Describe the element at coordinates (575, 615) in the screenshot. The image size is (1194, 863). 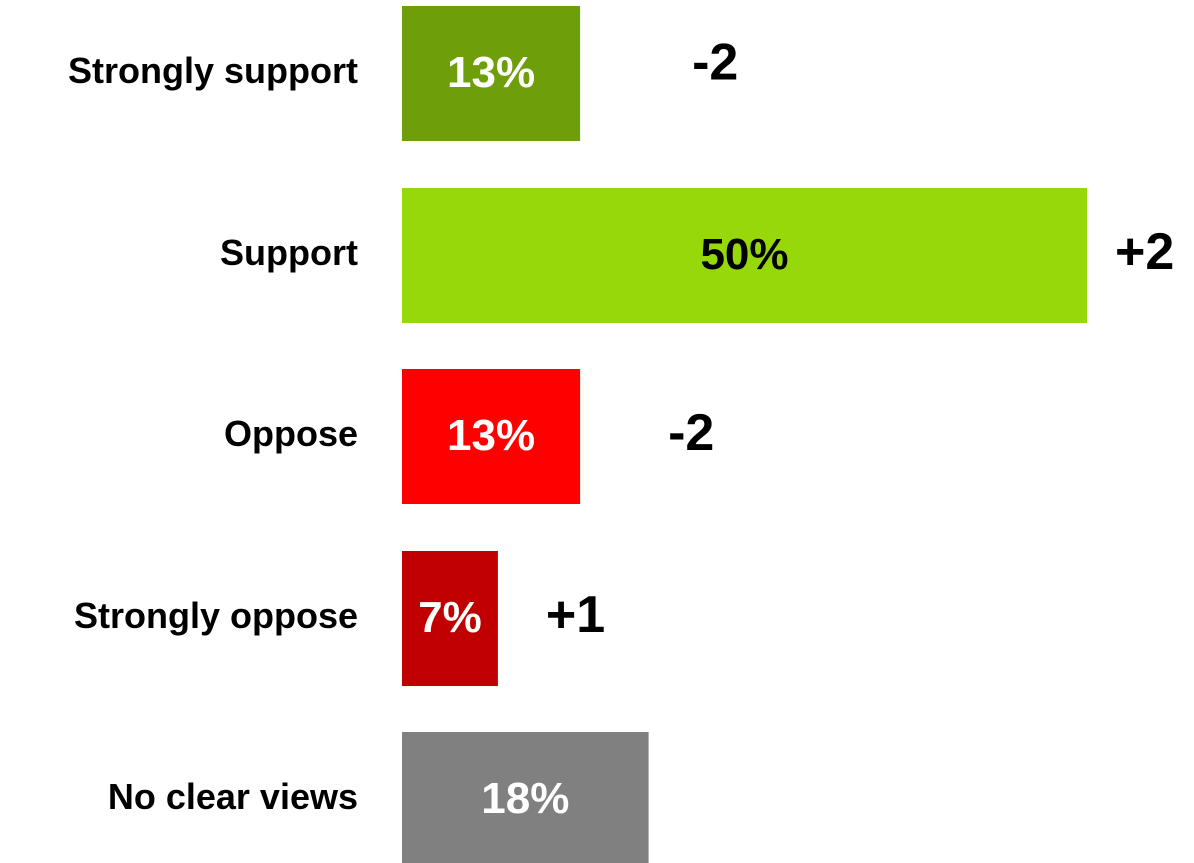
I see `change-label: +1` at that location.